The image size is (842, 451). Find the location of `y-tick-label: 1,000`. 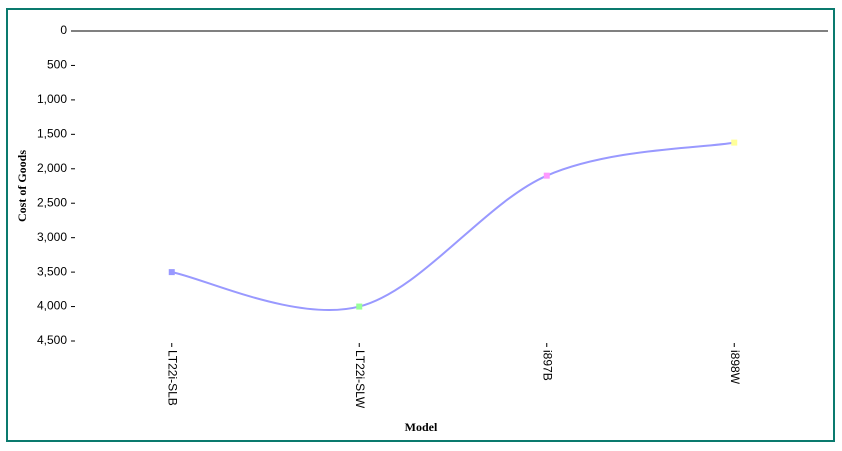

y-tick-label: 1,000 is located at coordinates (52, 99).